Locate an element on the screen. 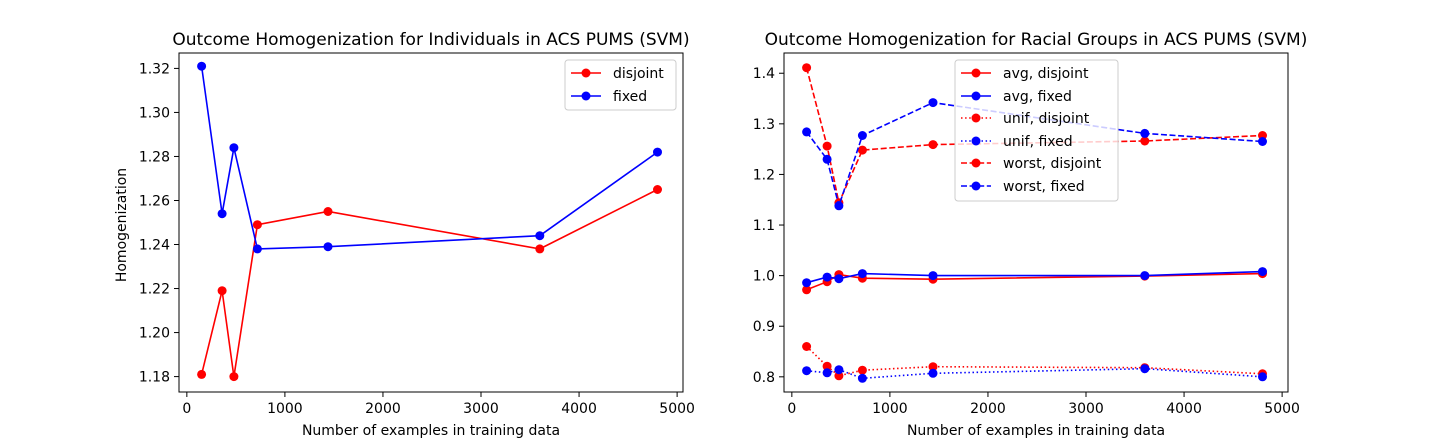  y-tick-label: 1.4 is located at coordinates (764, 74).